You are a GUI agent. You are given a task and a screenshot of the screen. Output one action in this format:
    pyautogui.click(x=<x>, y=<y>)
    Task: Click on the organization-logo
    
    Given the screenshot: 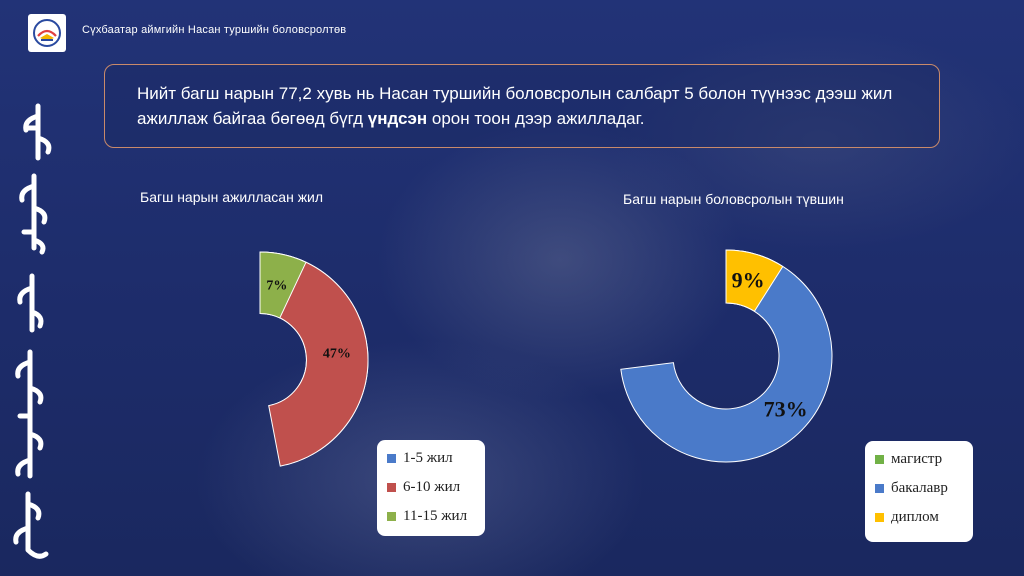 What is the action you would take?
    pyautogui.click(x=47, y=33)
    